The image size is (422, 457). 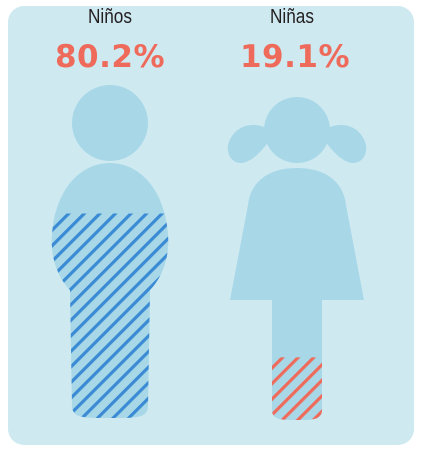 I want to click on category-label-ninas: Niñas, so click(x=292, y=17).